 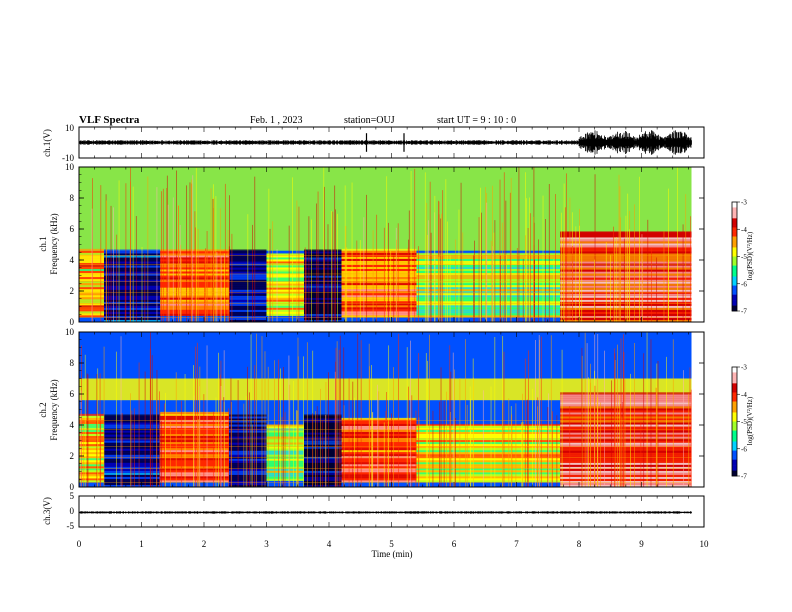 What do you see at coordinates (744, 395) in the screenshot?
I see `colorbar-tick-label: -4` at bounding box center [744, 395].